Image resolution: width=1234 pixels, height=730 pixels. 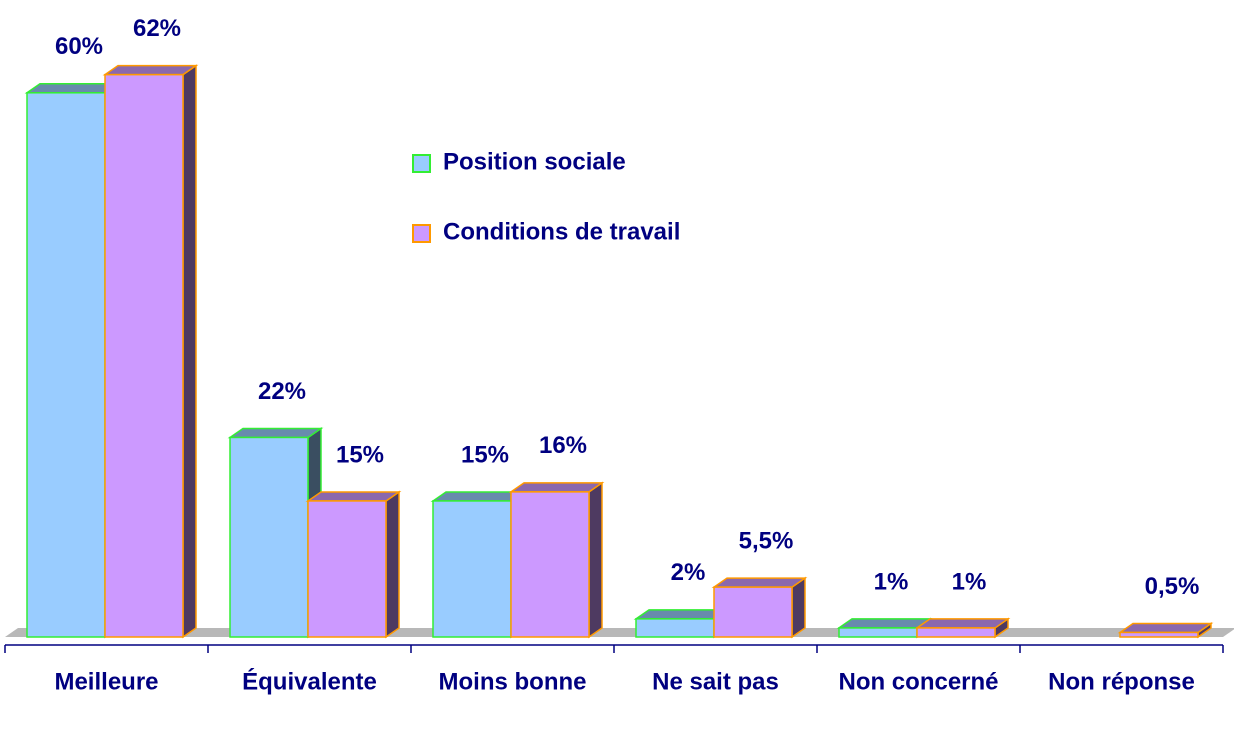 What do you see at coordinates (766, 540) in the screenshot?
I see `value-label: 5,5%` at bounding box center [766, 540].